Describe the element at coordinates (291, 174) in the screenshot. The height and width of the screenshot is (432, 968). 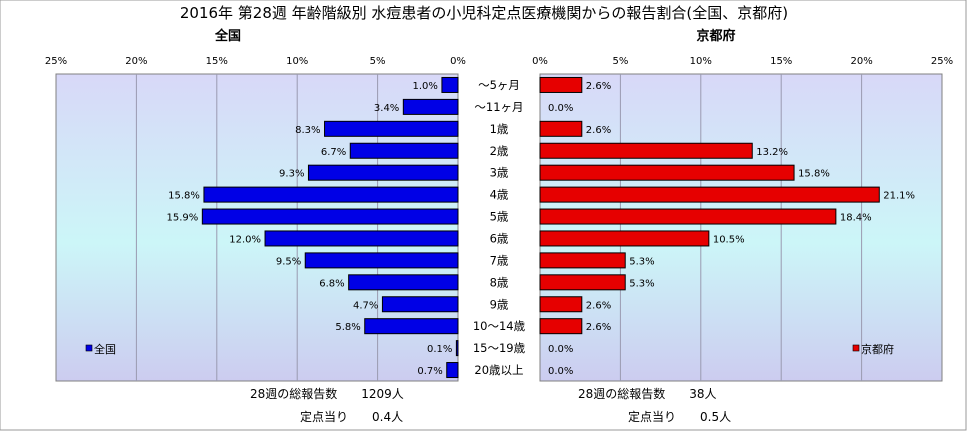
I see `national-data-label: 9.3%` at that location.